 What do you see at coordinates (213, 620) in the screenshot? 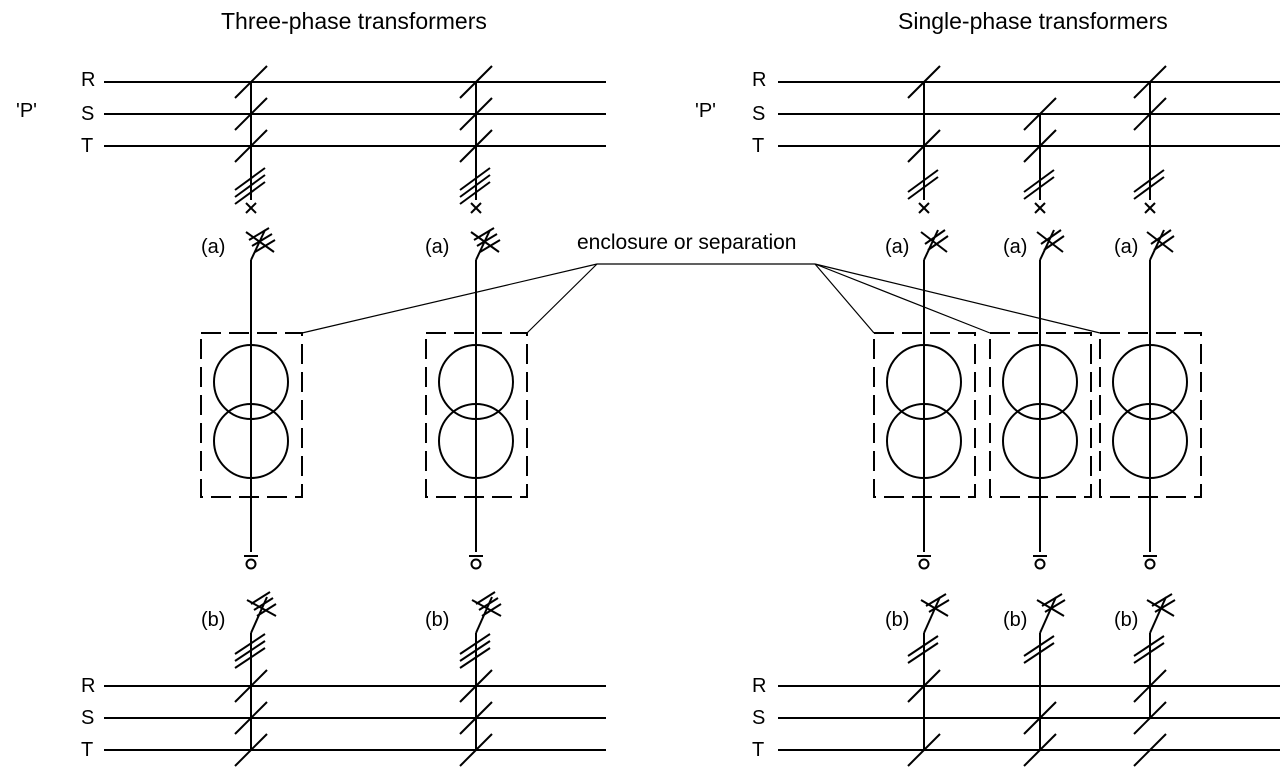
I see `switch-b-label-1: (b)` at bounding box center [213, 620].